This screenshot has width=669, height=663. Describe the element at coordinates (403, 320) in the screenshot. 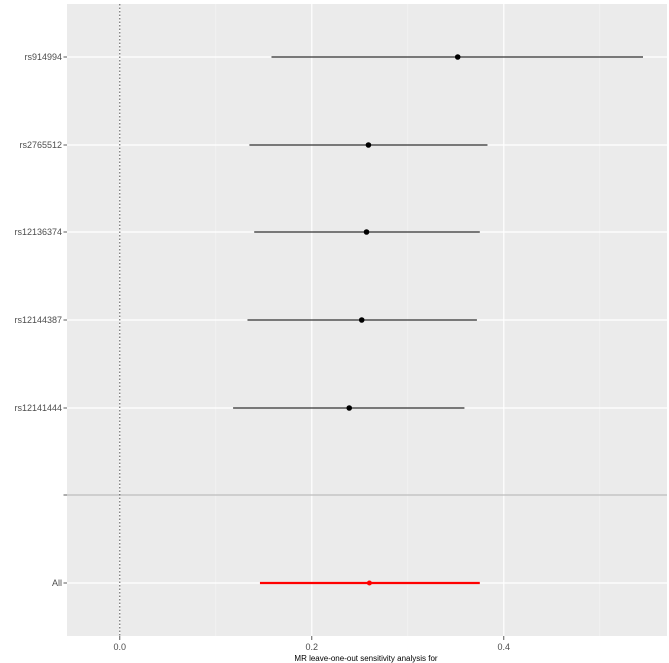

I see `estimate-points` at that location.